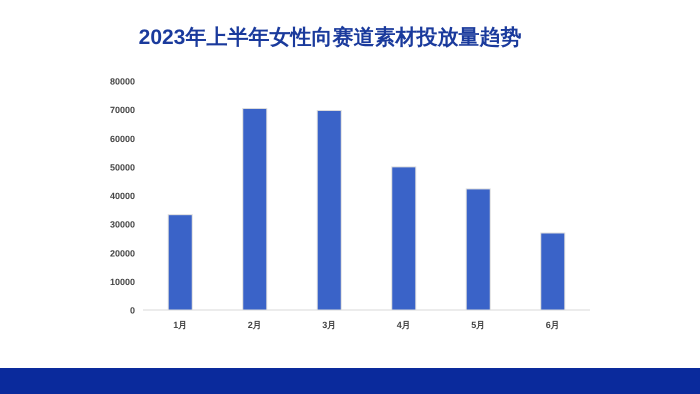 The height and width of the screenshot is (394, 700). Describe the element at coordinates (330, 37) in the screenshot. I see `chart-title: 2023年上半年女性向赛道素材投放量趋势` at that location.